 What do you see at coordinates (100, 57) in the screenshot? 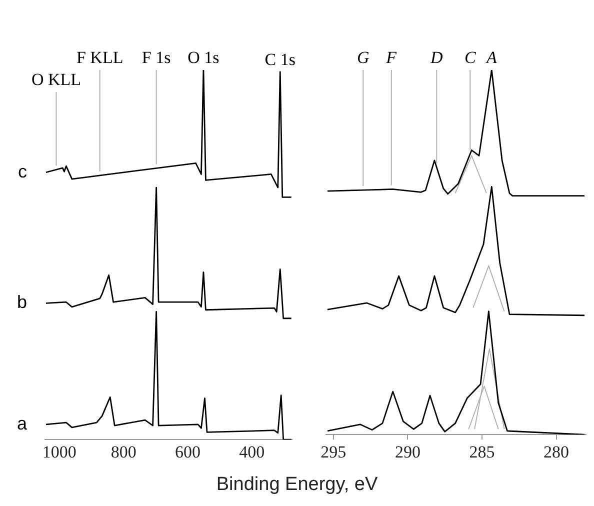
I see `ref-line-label: F KLL` at bounding box center [100, 57].